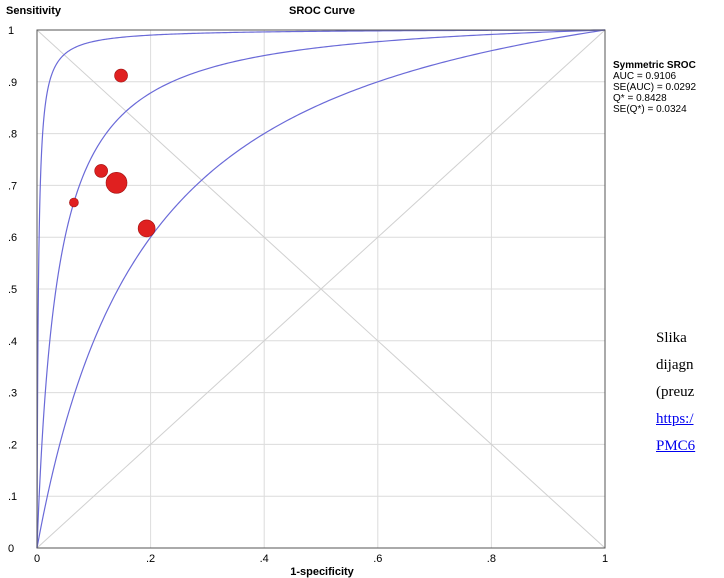 This screenshot has width=724, height=578. What do you see at coordinates (11, 549) in the screenshot?
I see `y-tick-label: 0` at bounding box center [11, 549].